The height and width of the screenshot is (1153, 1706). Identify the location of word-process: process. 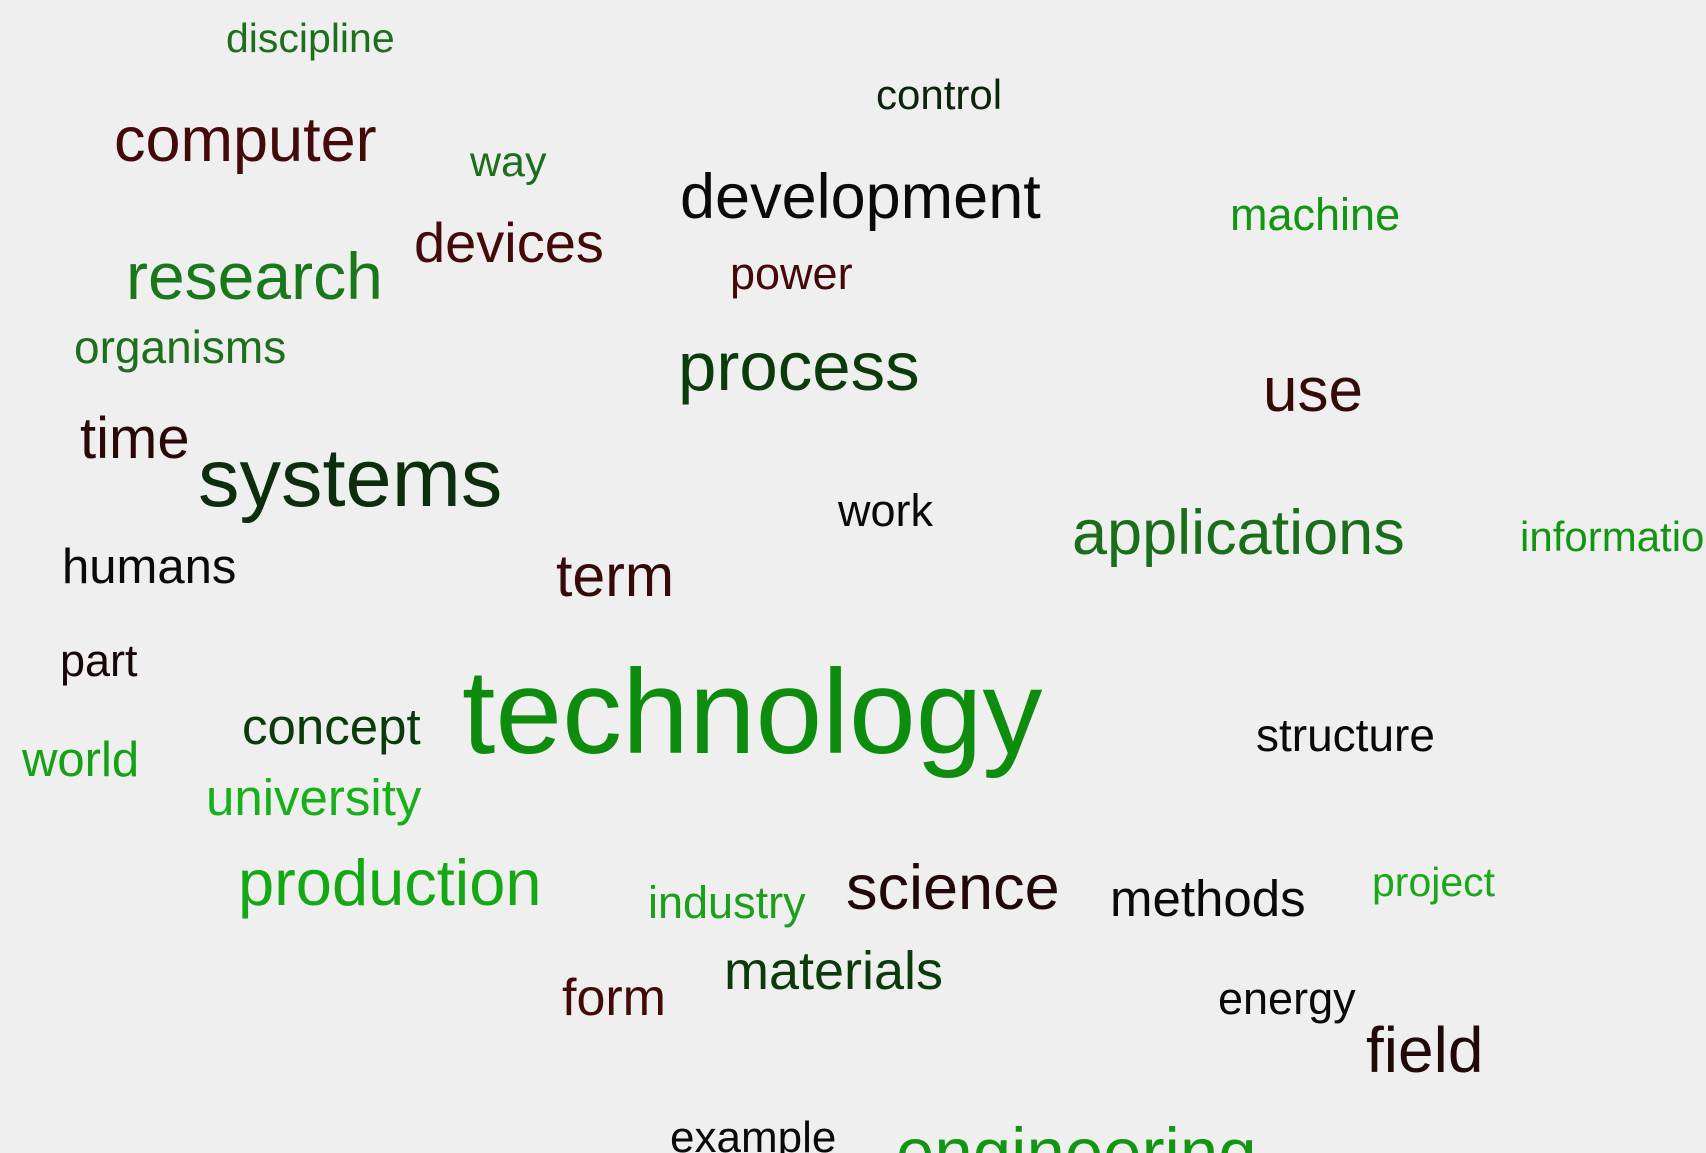
(799, 366).